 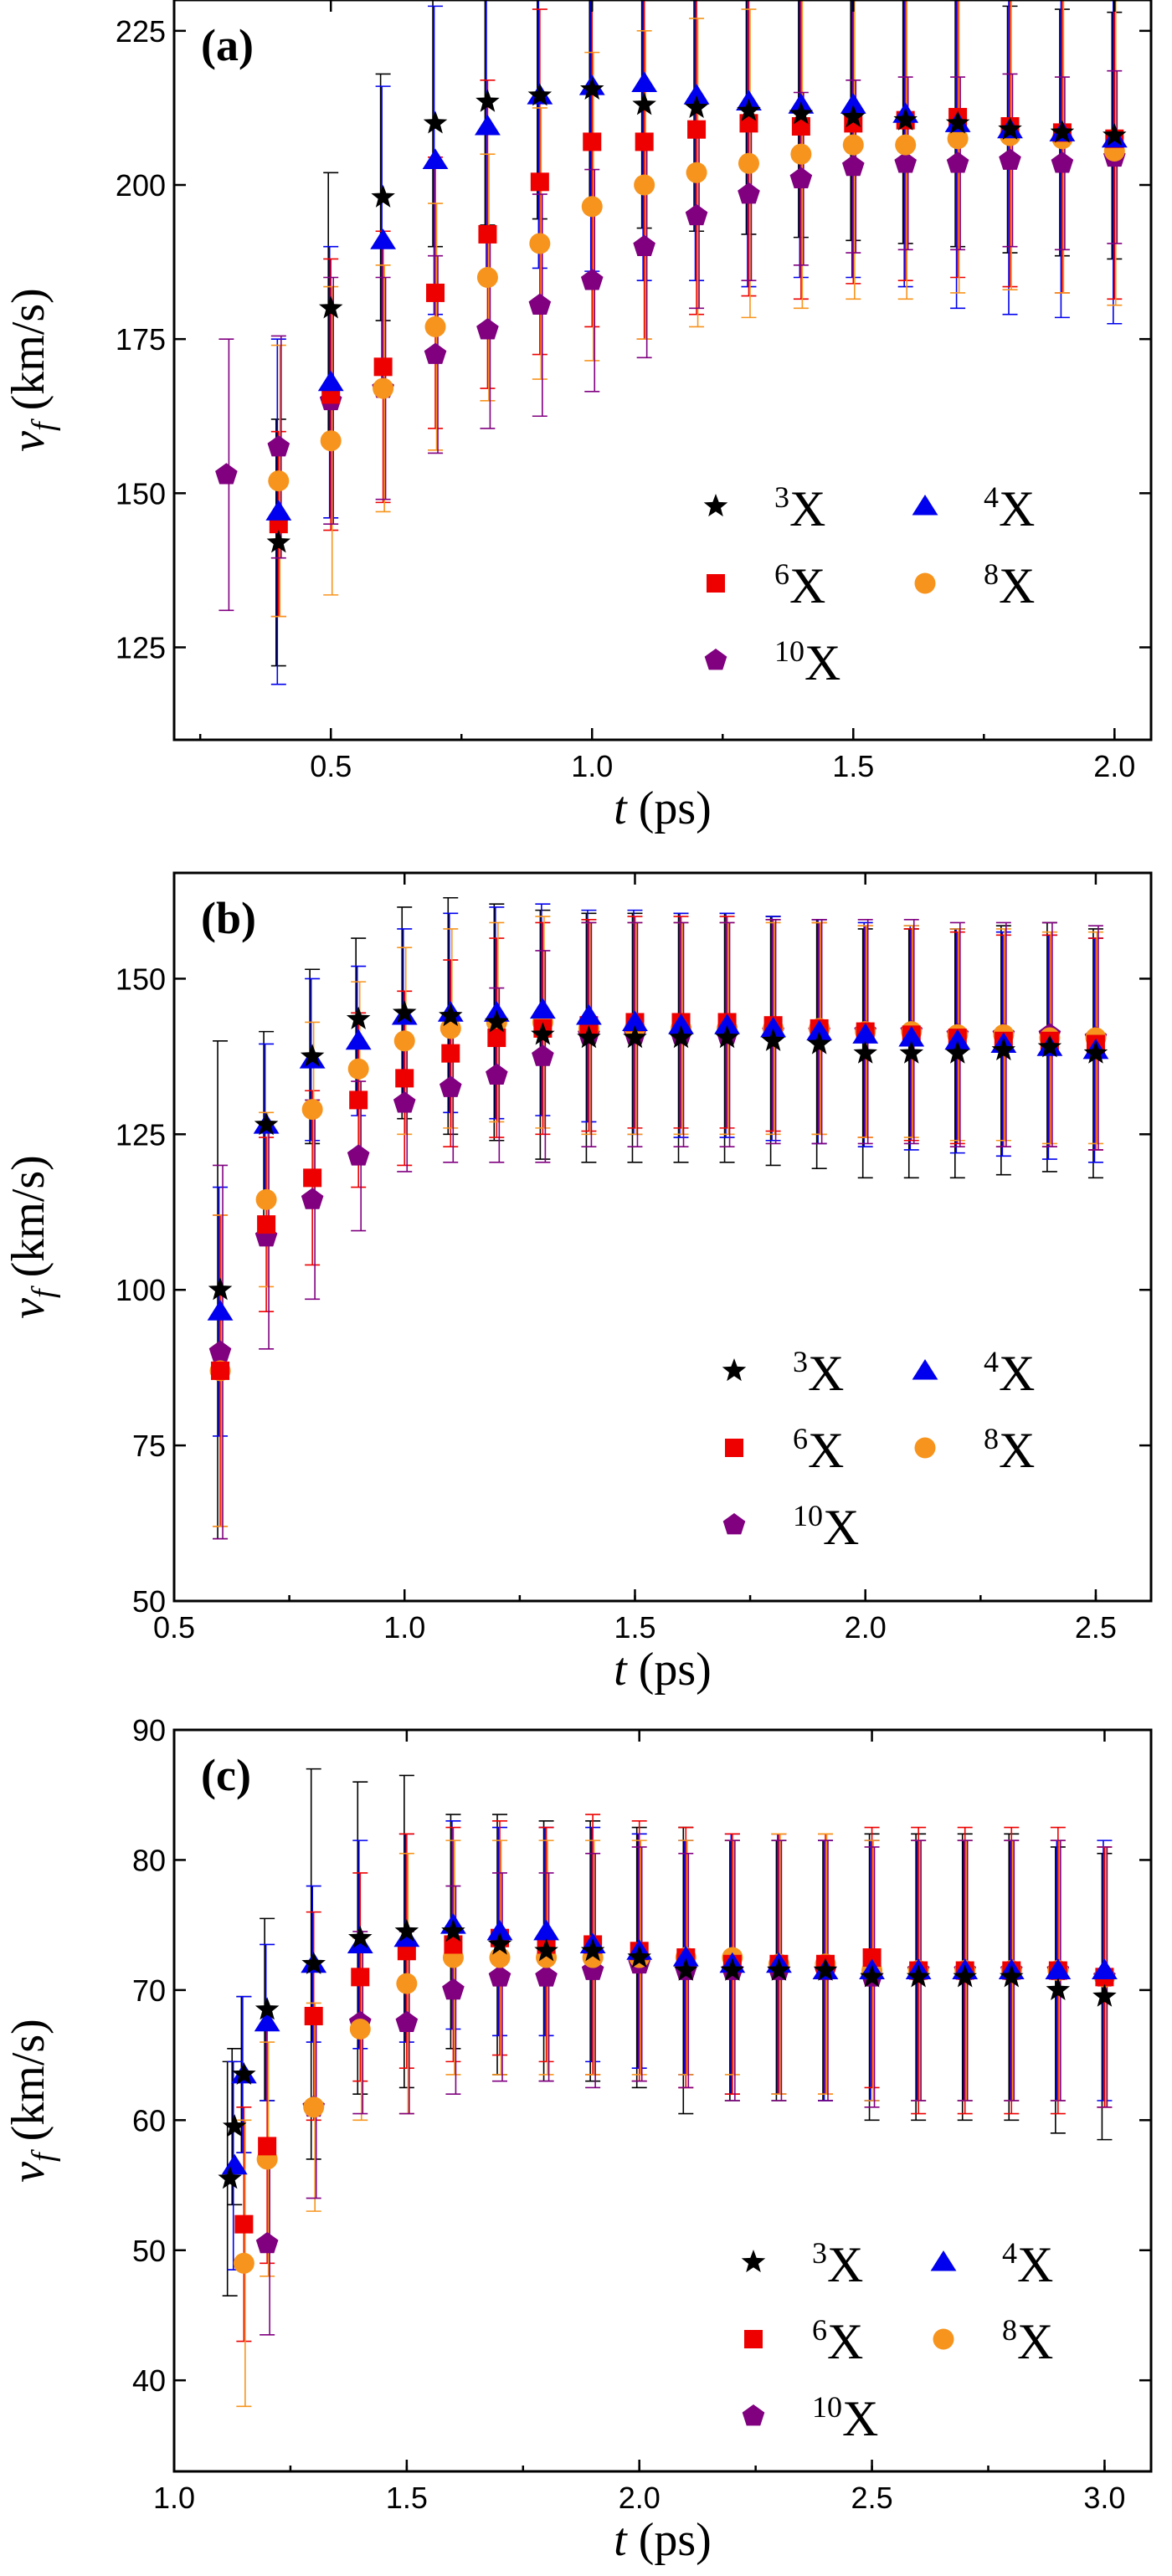 What do you see at coordinates (226, 1775) in the screenshot?
I see `panel-label: (c)` at bounding box center [226, 1775].